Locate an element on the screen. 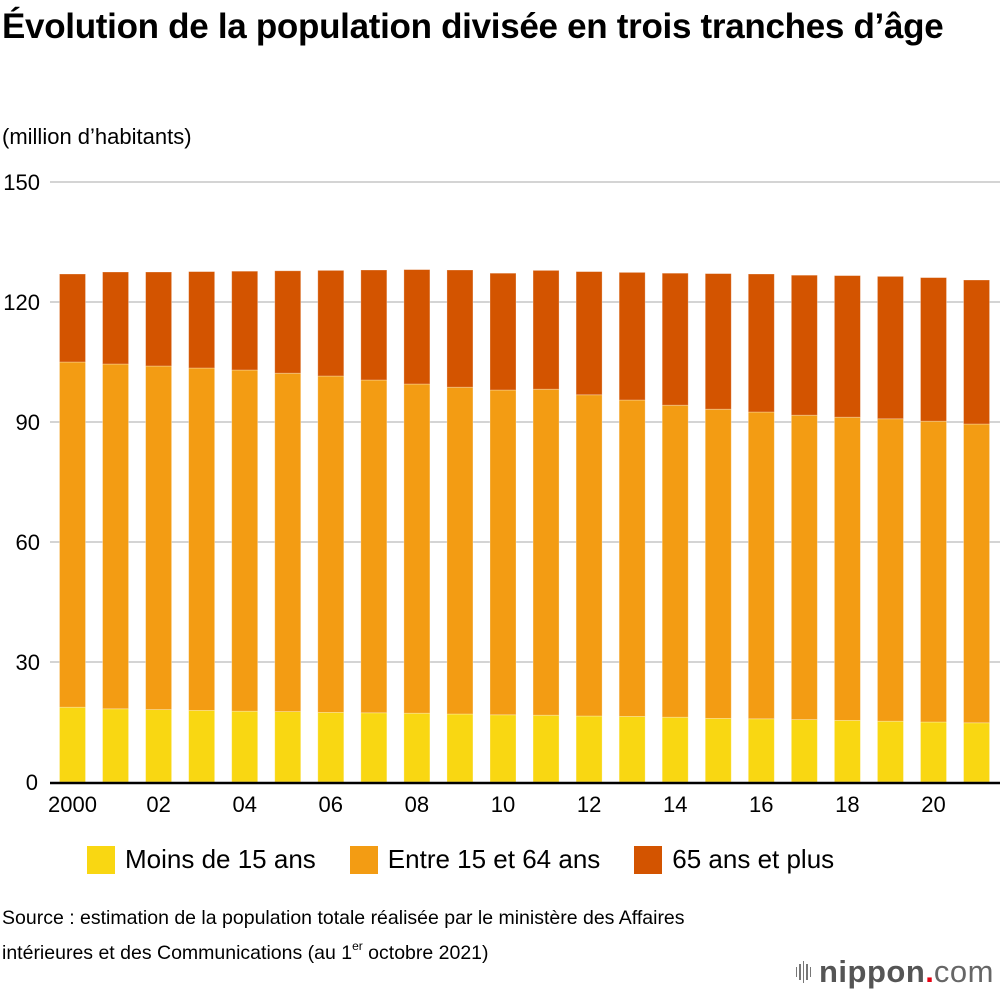  x-tick-label: 12 is located at coordinates (589, 804).